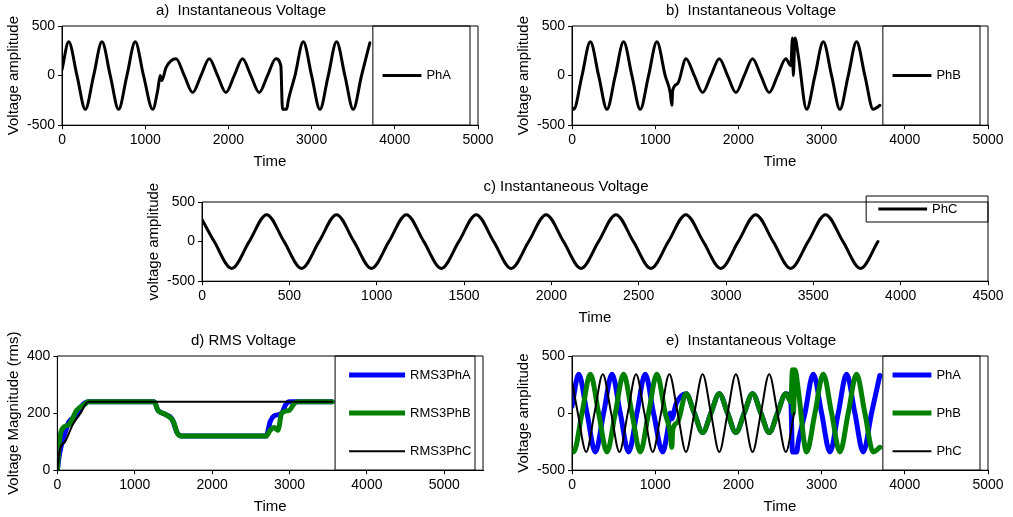  Describe the element at coordinates (566, 186) in the screenshot. I see `chart-title: c) Instantaneous Voltage` at that location.